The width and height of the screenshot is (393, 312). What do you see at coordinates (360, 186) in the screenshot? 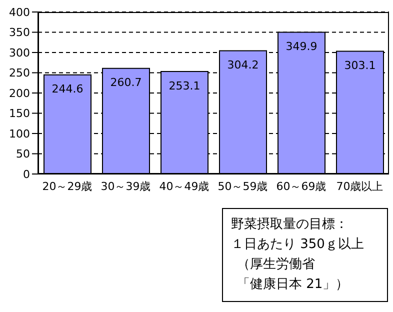
I see `x-tick-label: 70歳以上` at bounding box center [360, 186].